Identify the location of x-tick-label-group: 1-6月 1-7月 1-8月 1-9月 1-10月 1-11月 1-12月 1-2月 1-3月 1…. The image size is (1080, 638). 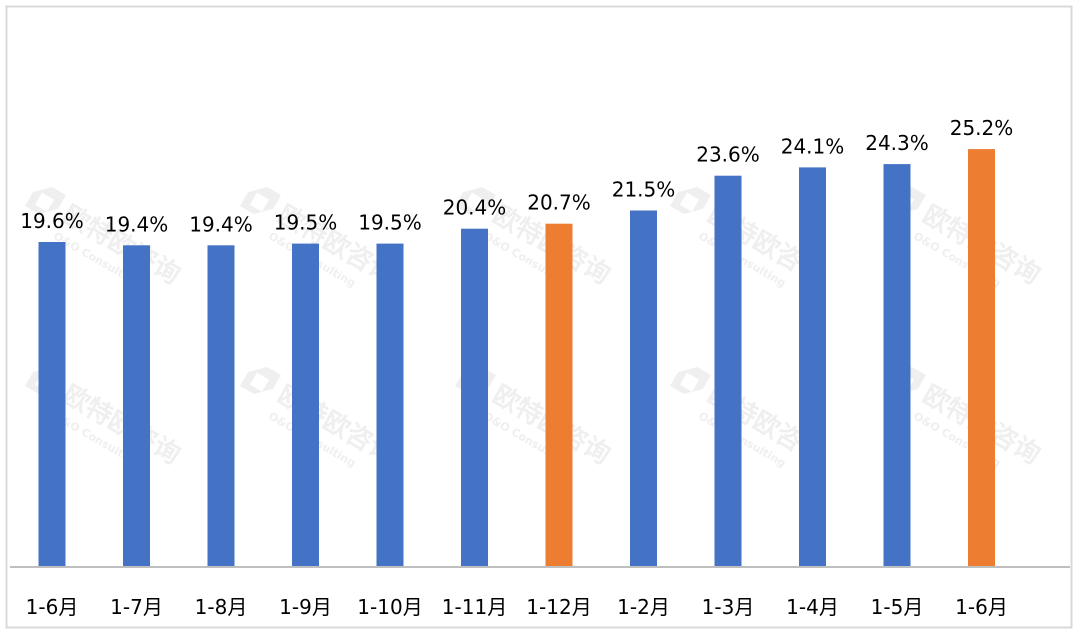
(517, 607).